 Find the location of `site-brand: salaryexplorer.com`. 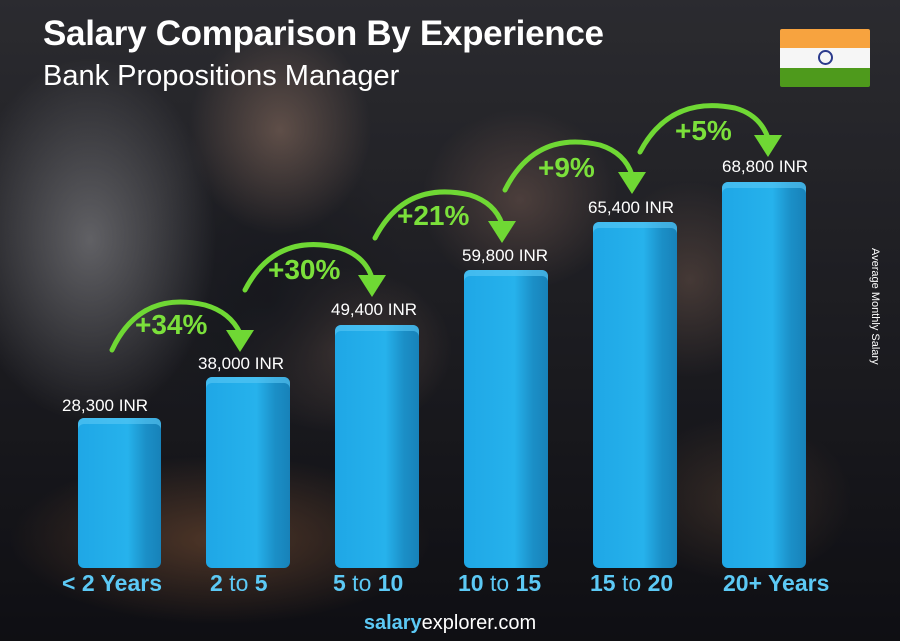

site-brand: salaryexplorer.com is located at coordinates (450, 623).